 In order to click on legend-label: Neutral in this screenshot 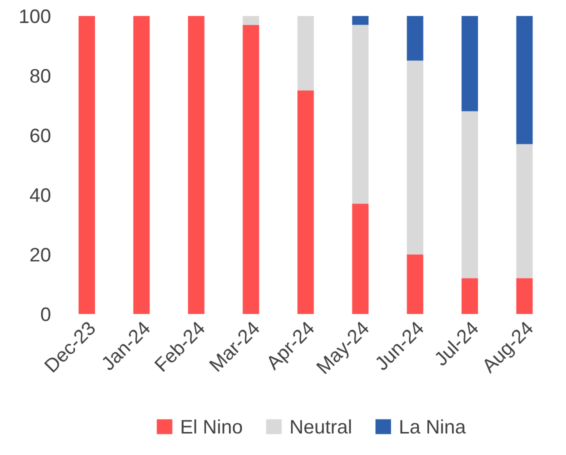, I will do `click(321, 426)`.